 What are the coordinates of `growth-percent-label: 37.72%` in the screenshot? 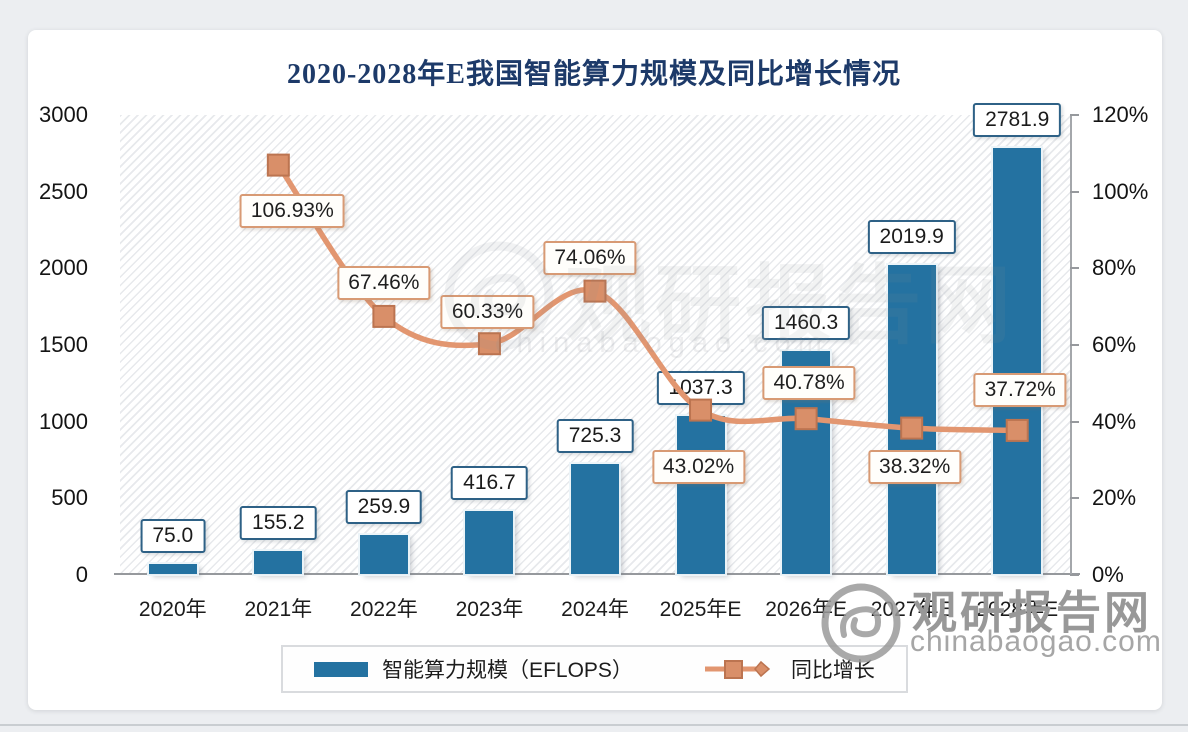 It's located at (1020, 390).